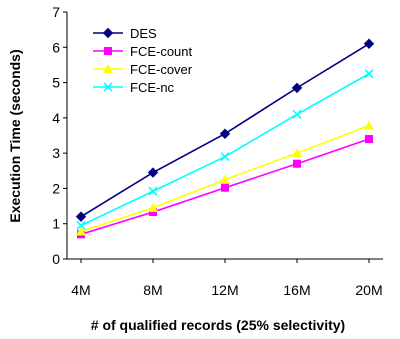  Describe the element at coordinates (152, 290) in the screenshot. I see `x-tick-label: 8M` at that location.